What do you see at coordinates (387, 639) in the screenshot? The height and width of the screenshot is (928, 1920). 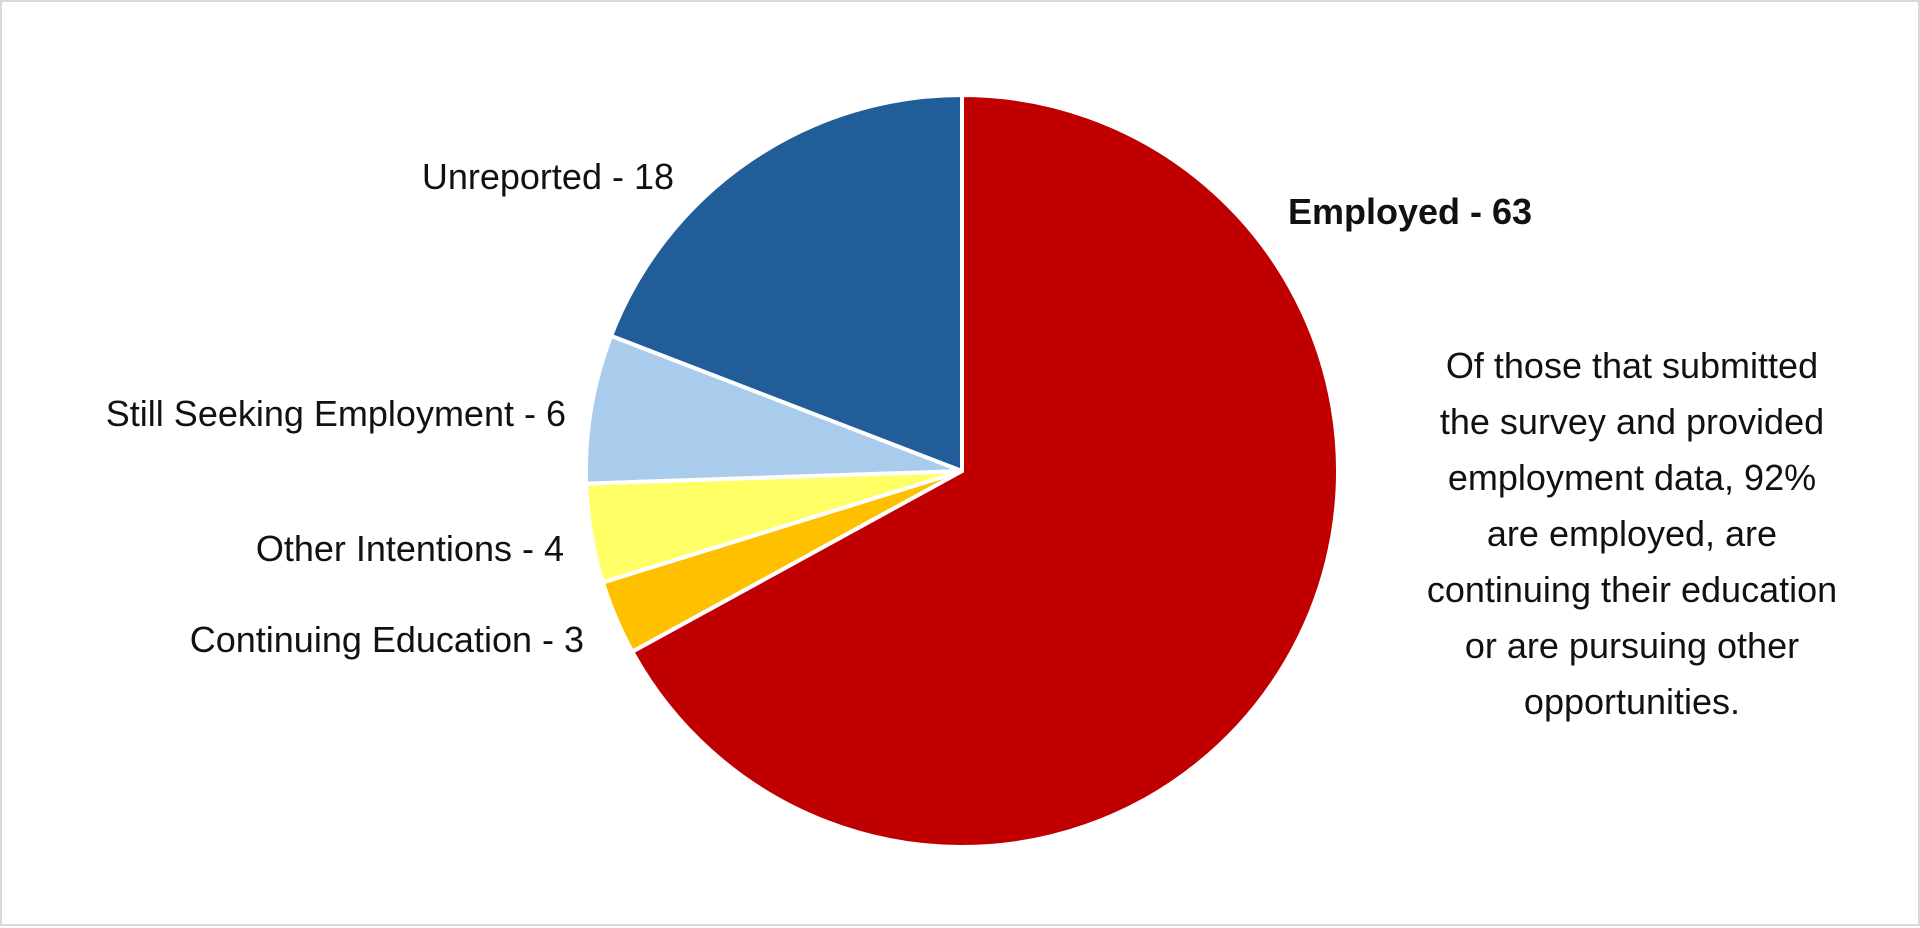 I see `slice-label: Continuing Education - 3` at bounding box center [387, 639].